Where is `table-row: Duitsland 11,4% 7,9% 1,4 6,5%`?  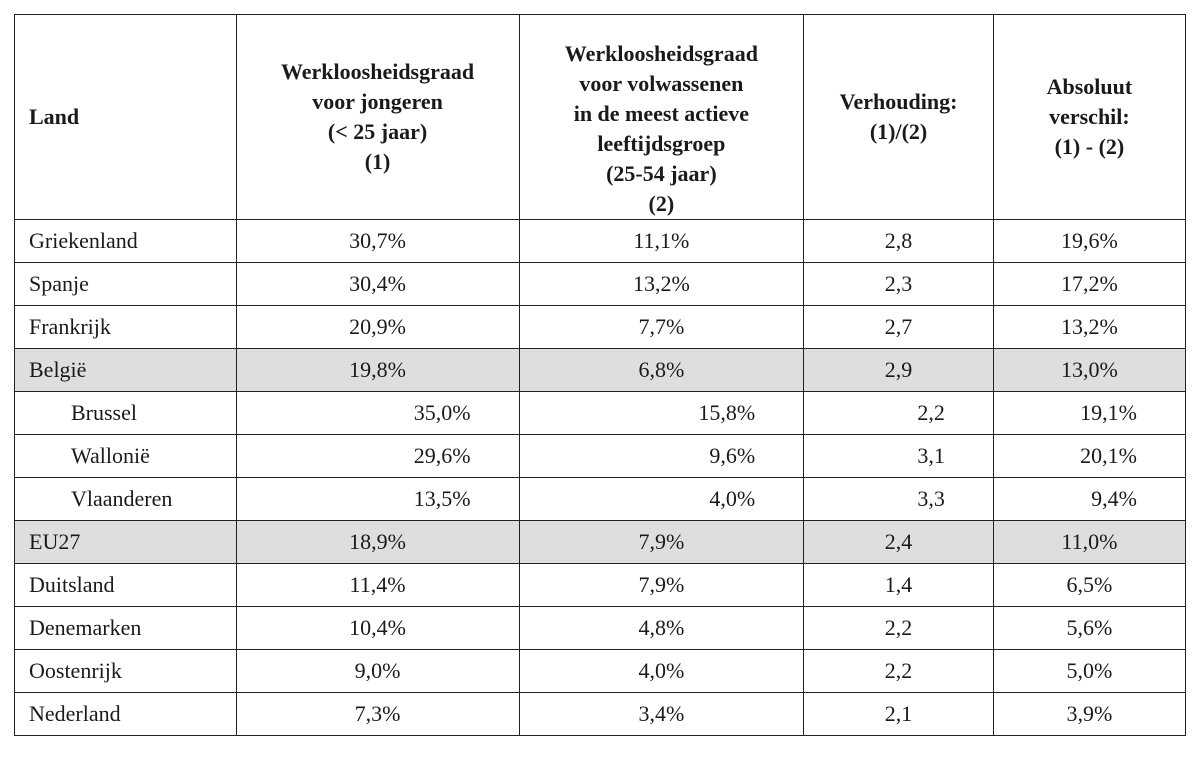 table-row: Duitsland 11,4% 7,9% 1,4 6,5% is located at coordinates (600, 585).